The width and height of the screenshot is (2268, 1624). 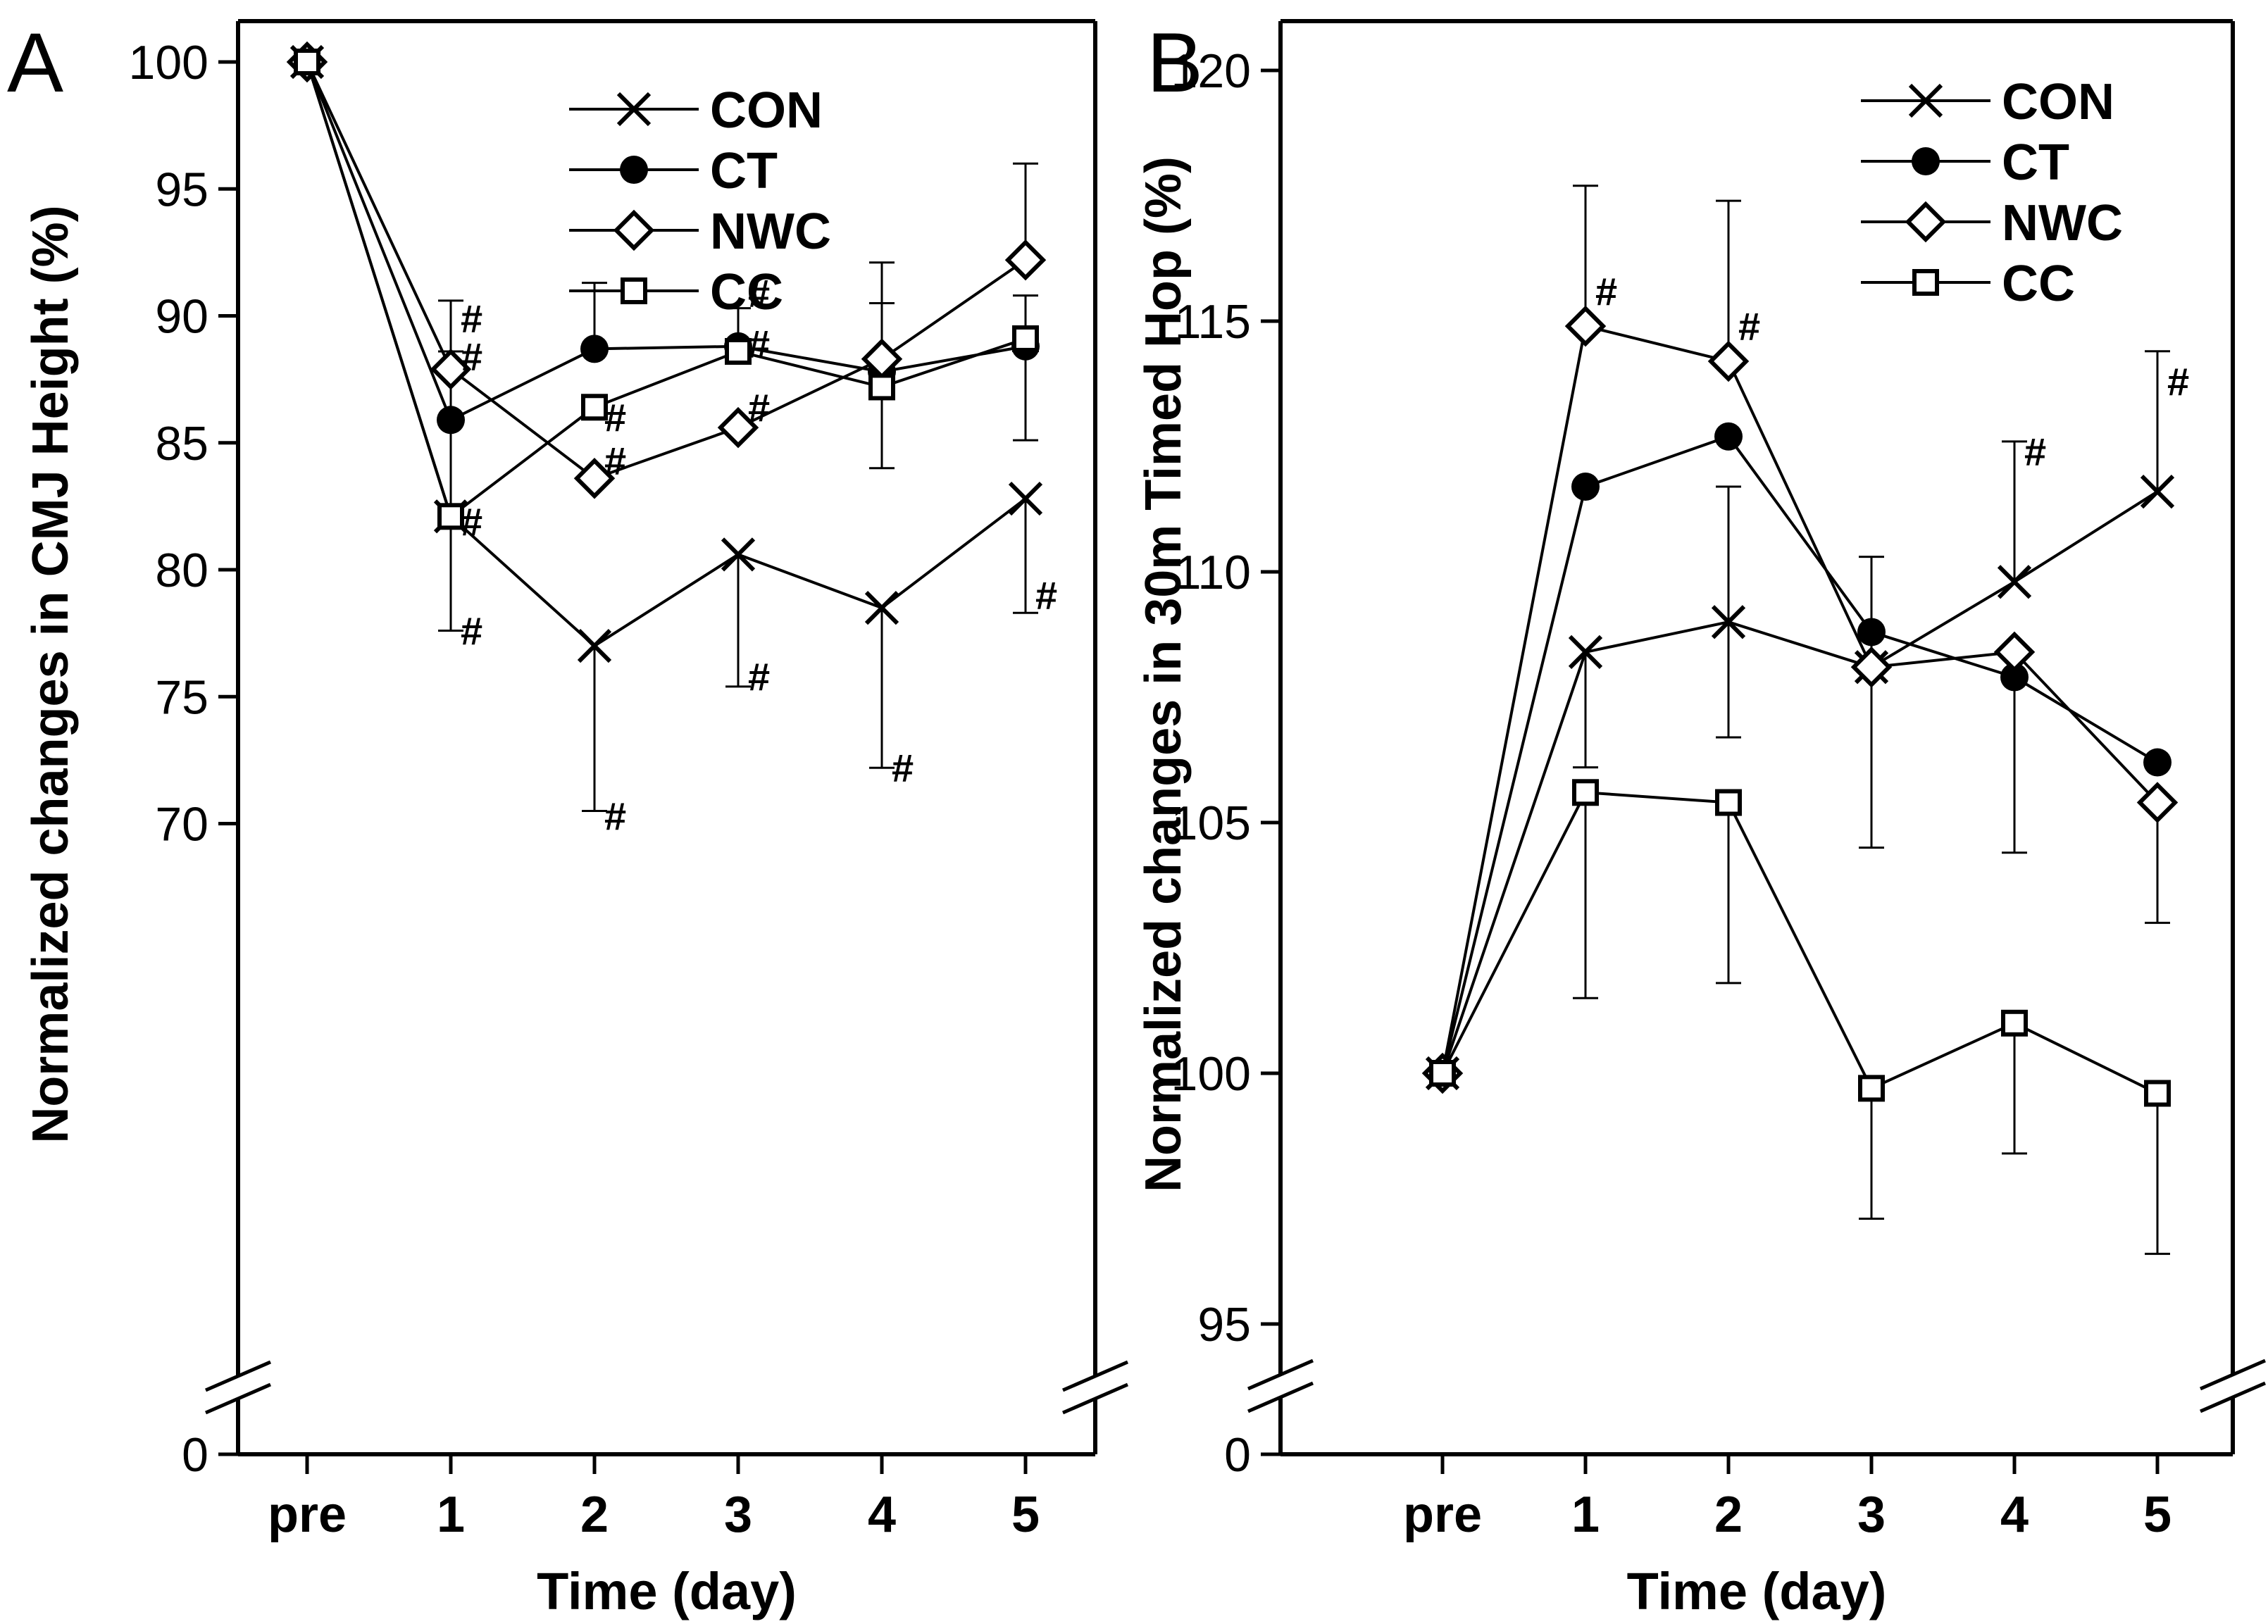 I want to click on legend-label: NWC, so click(x=771, y=232).